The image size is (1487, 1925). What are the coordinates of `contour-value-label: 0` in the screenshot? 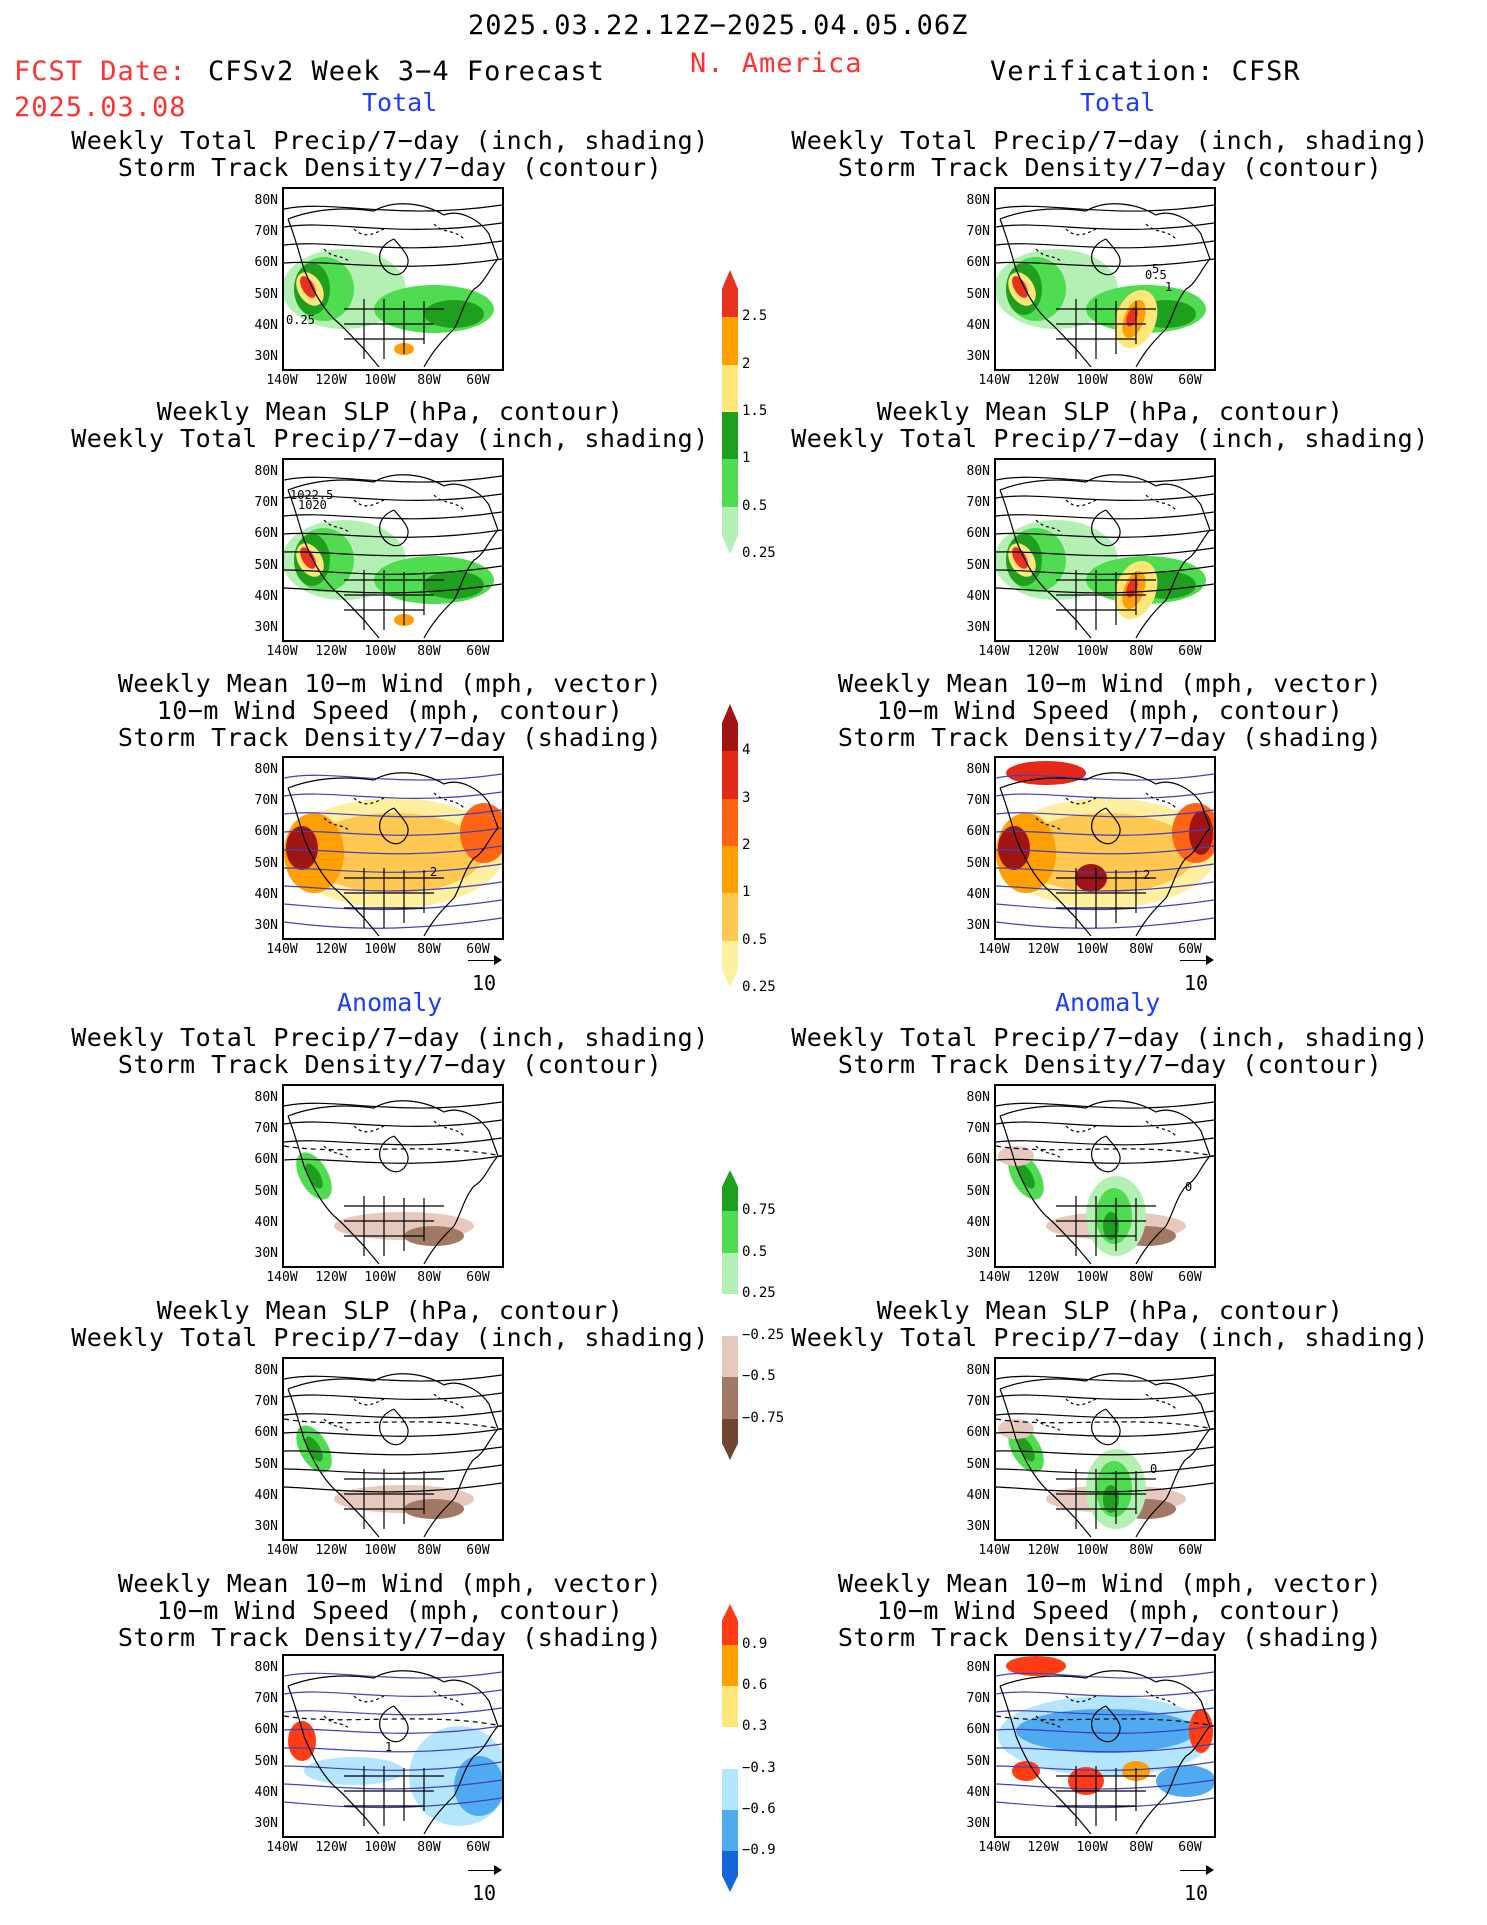 It's located at (1154, 1469).